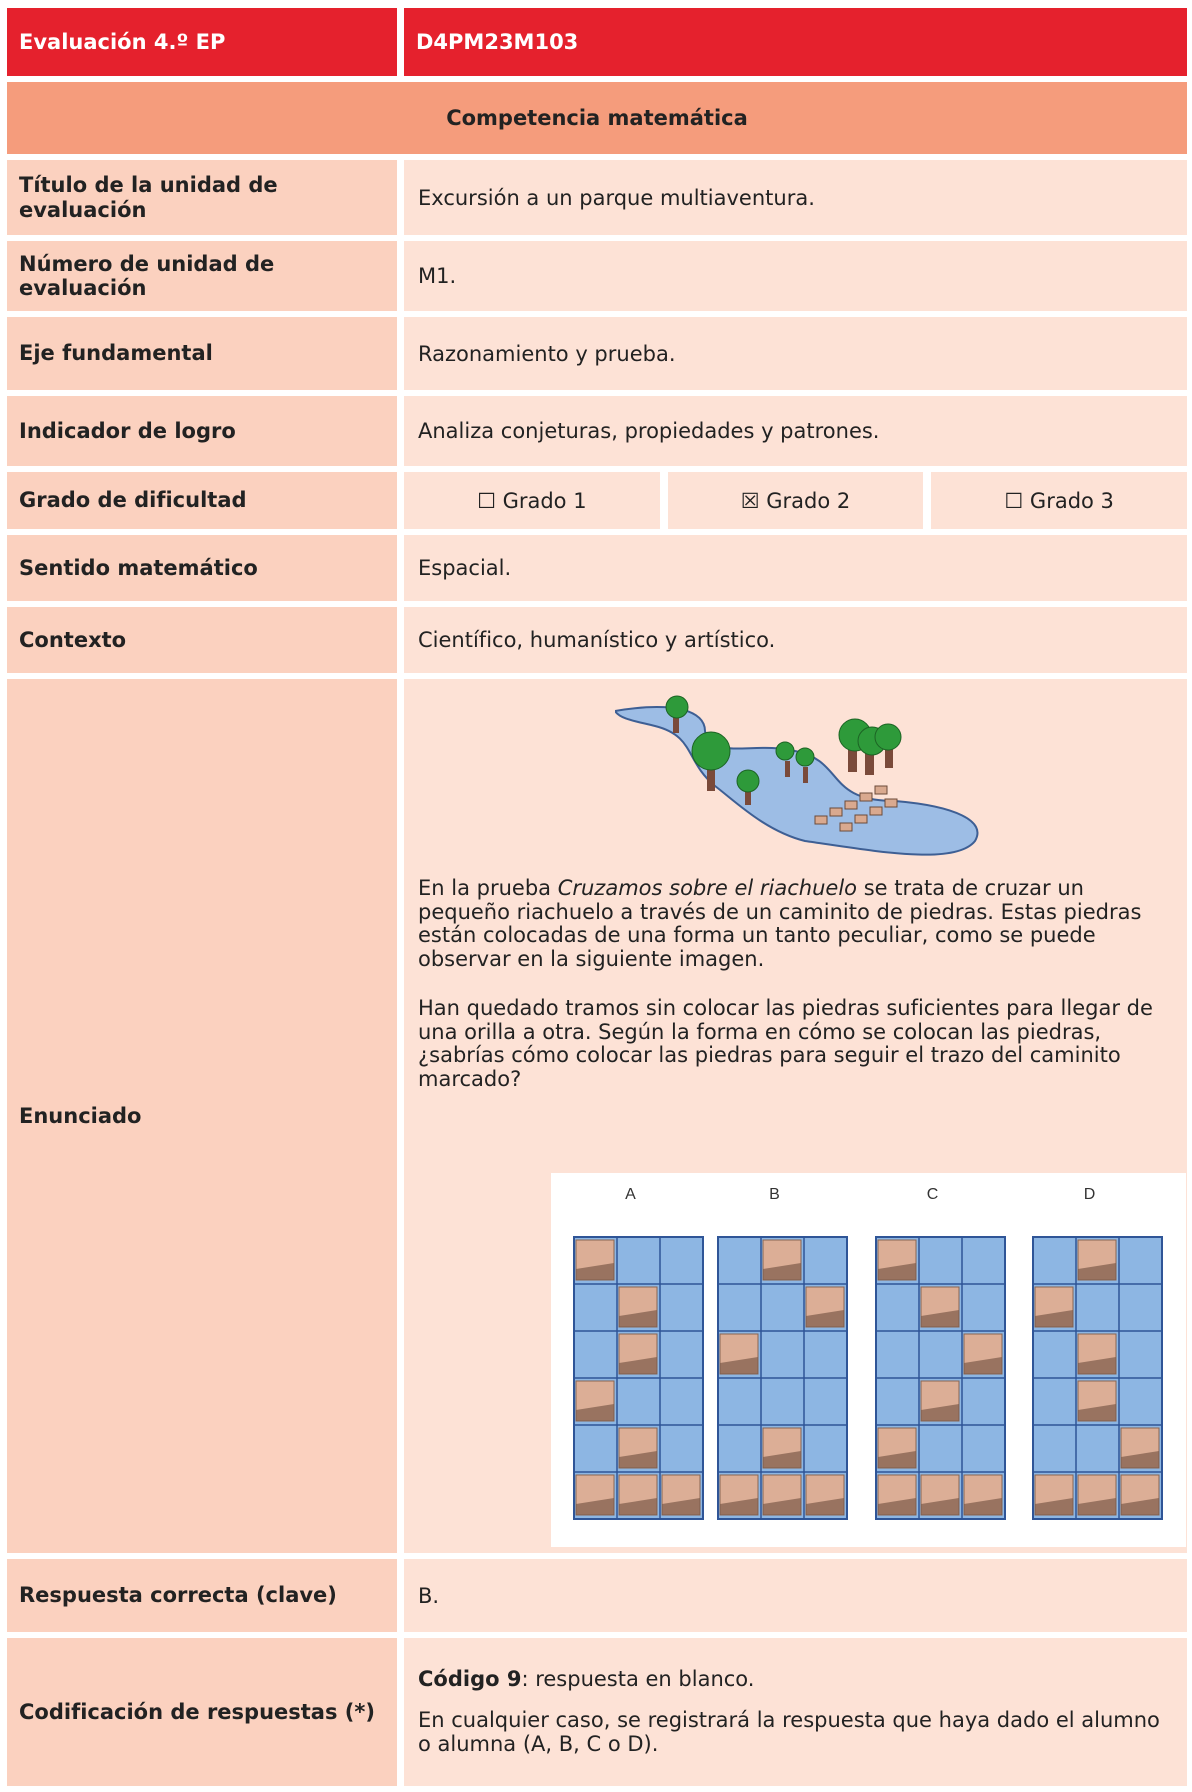  What do you see at coordinates (205, 42) in the screenshot?
I see `header-left: Evaluación 4.º EP` at bounding box center [205, 42].